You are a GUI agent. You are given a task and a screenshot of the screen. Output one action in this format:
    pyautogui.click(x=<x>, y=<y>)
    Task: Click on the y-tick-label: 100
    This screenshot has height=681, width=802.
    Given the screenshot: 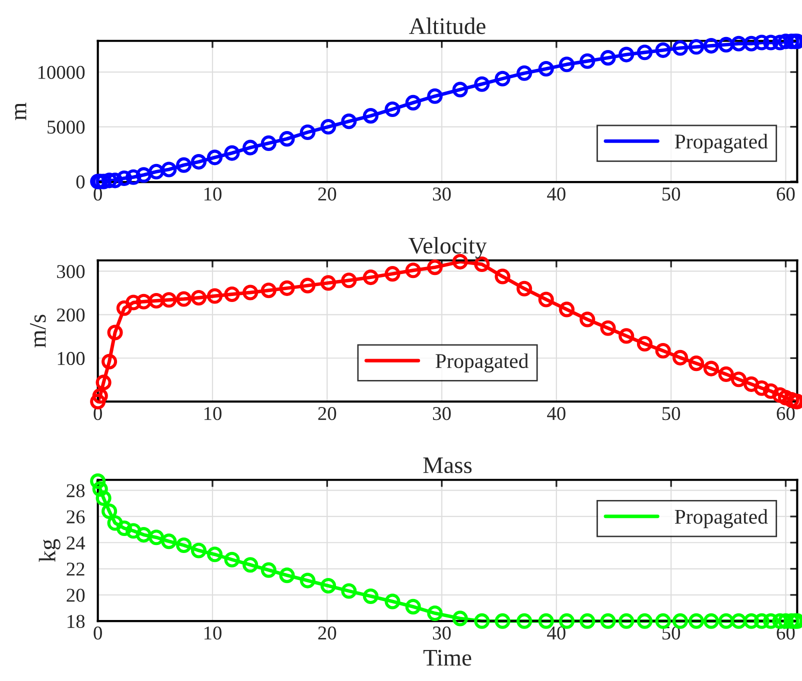 What is the action you would take?
    pyautogui.click(x=71, y=359)
    